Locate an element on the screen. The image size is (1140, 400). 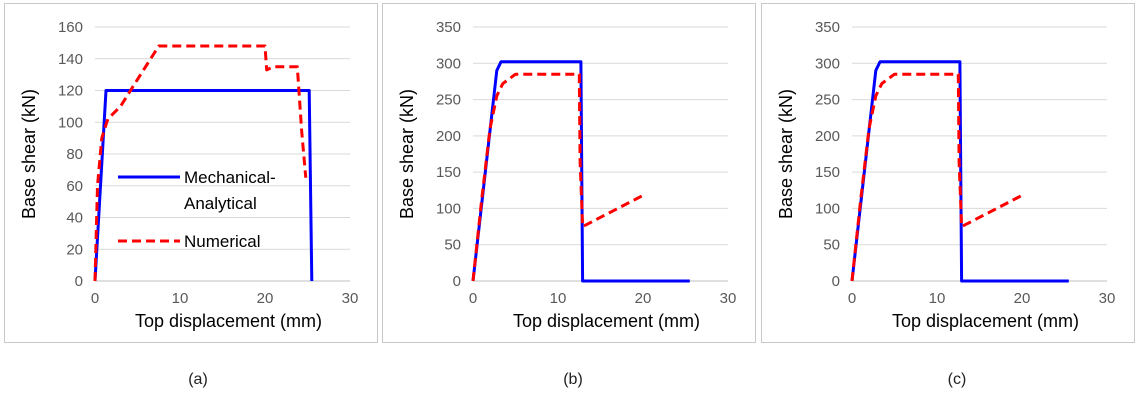
y-tick-label: 160 is located at coordinates (70, 27).